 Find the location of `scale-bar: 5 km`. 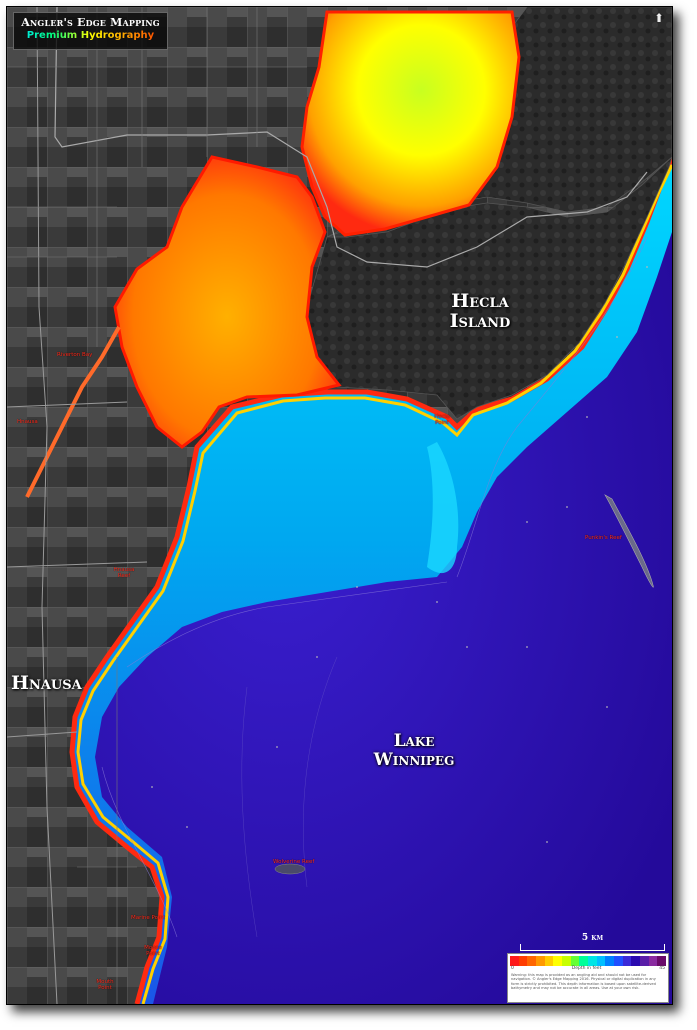

scale-bar: 5 km is located at coordinates (592, 942).